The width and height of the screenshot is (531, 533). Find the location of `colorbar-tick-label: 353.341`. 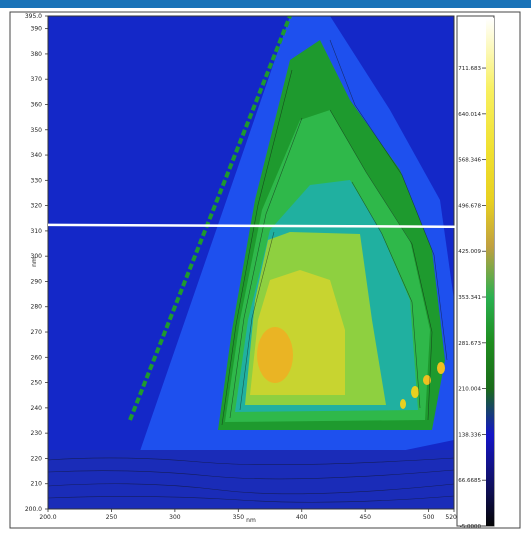

colorbar-tick-label: 353.341 is located at coordinates (469, 298).